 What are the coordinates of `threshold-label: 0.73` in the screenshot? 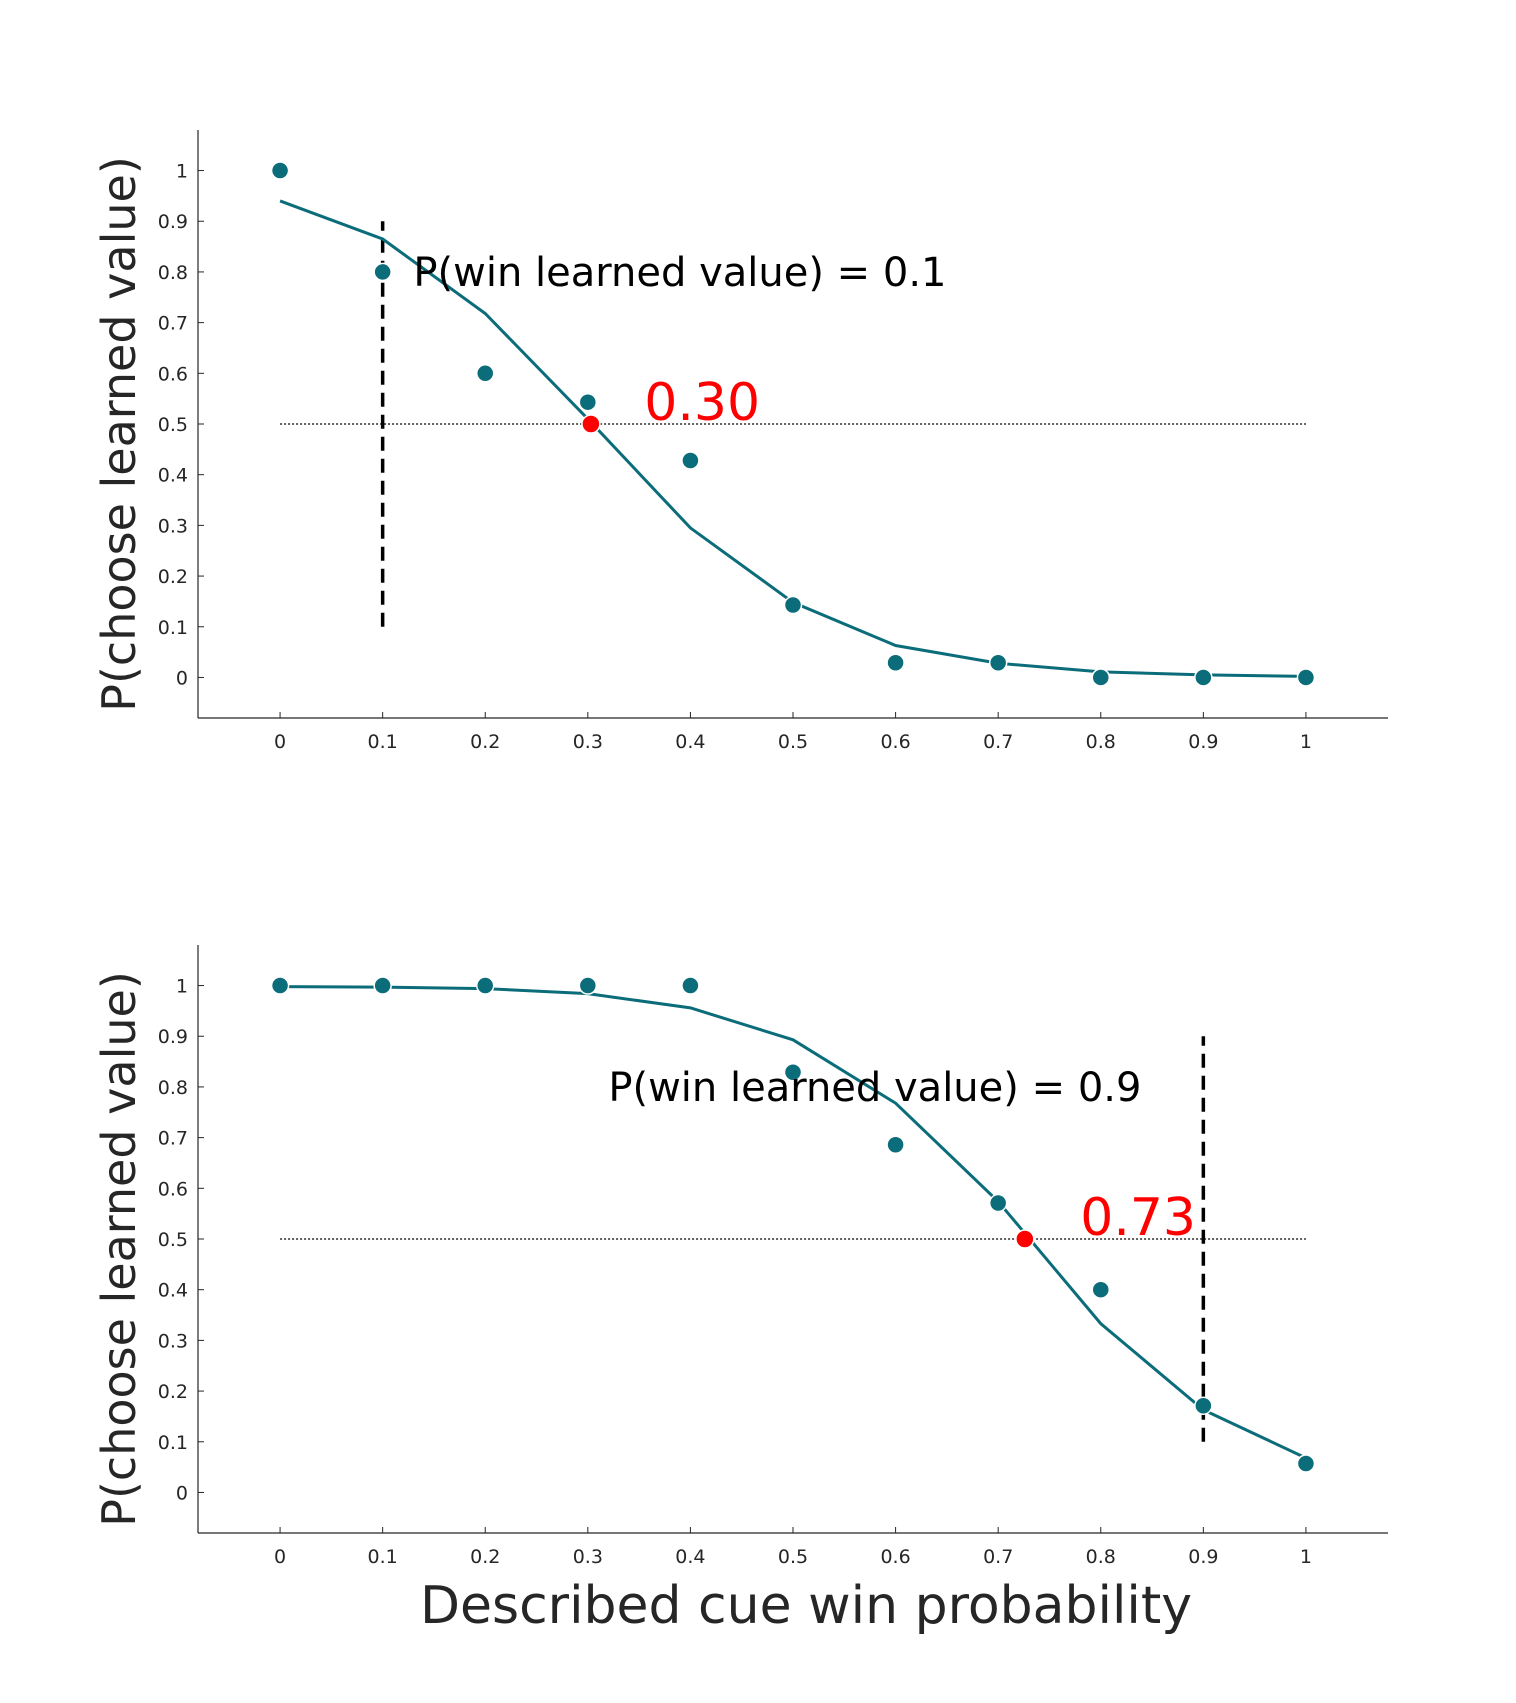 It's located at (1138, 1218).